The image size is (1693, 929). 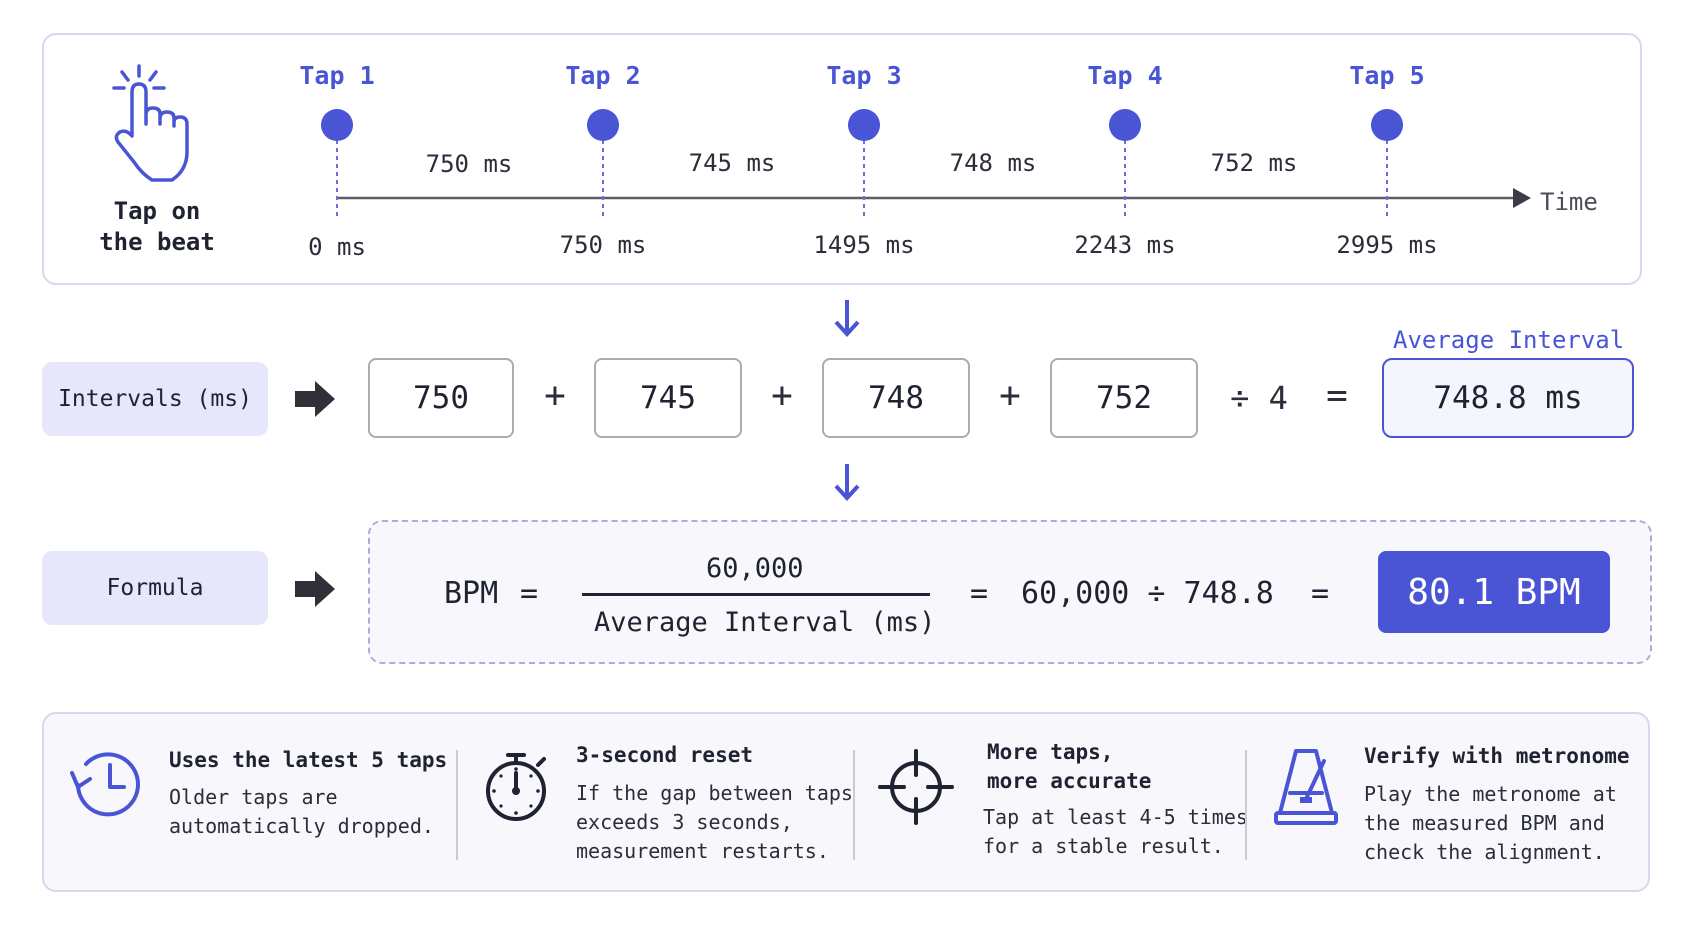 I want to click on tip-title-3: More taps, more accurate, so click(x=1069, y=766).